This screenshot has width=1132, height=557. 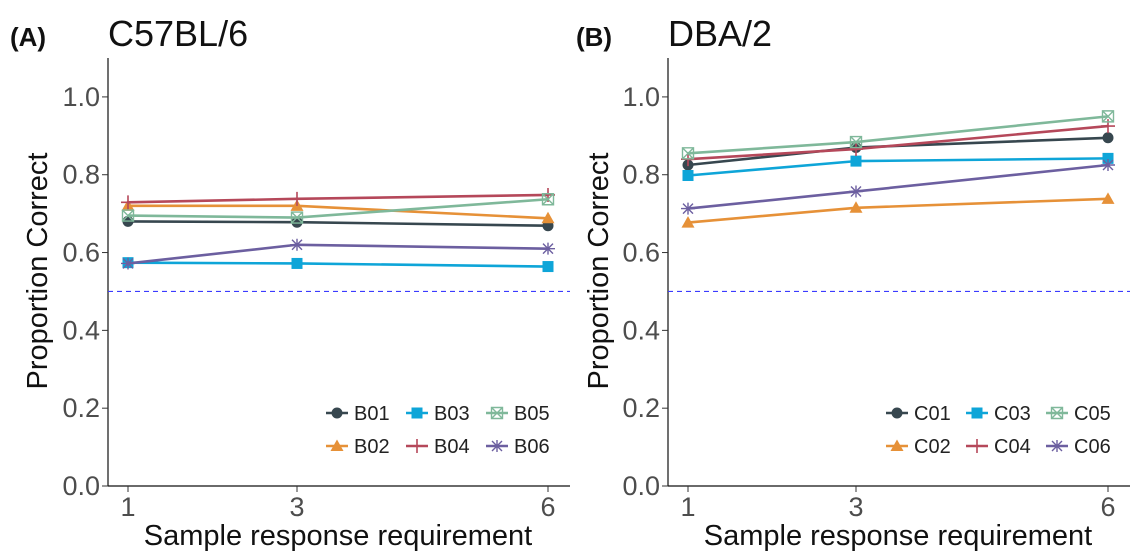 I want to click on panel-a-series-b01, so click(x=338, y=223).